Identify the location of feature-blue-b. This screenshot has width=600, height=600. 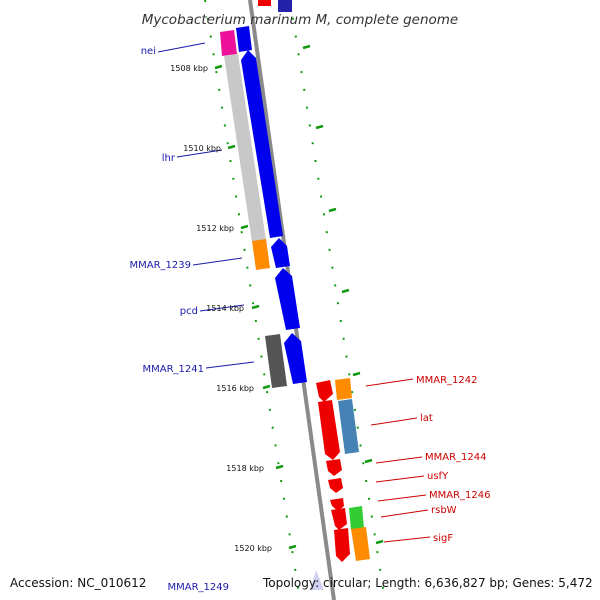
(262, 144).